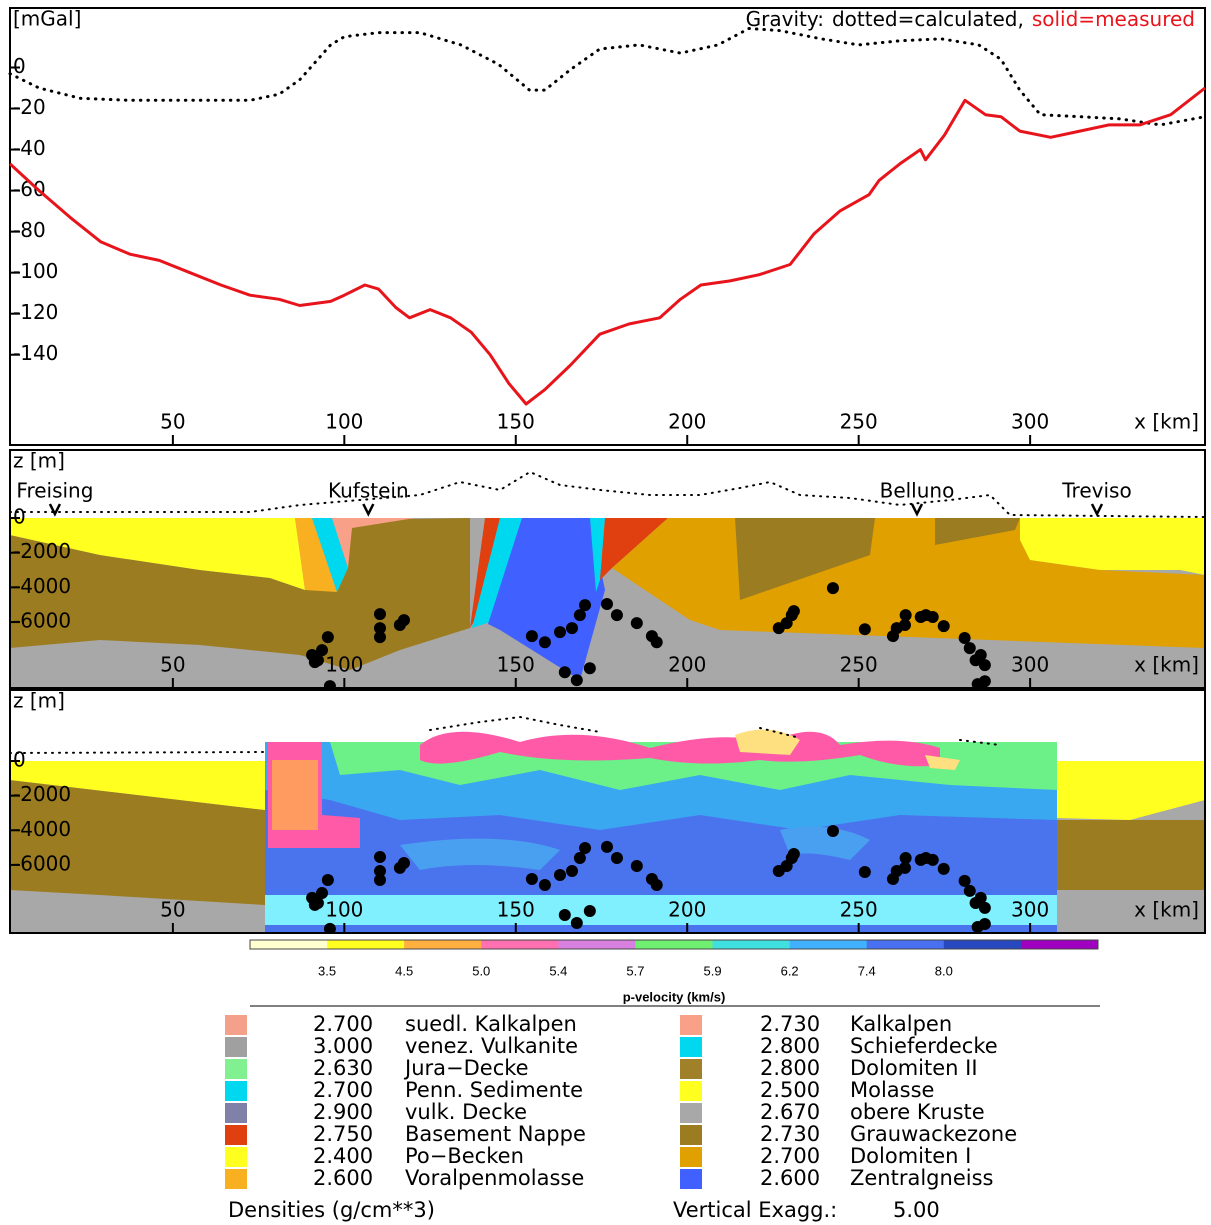 Image resolution: width=1211 pixels, height=1225 pixels. I want to click on colorbar-label: 8.0, so click(944, 970).